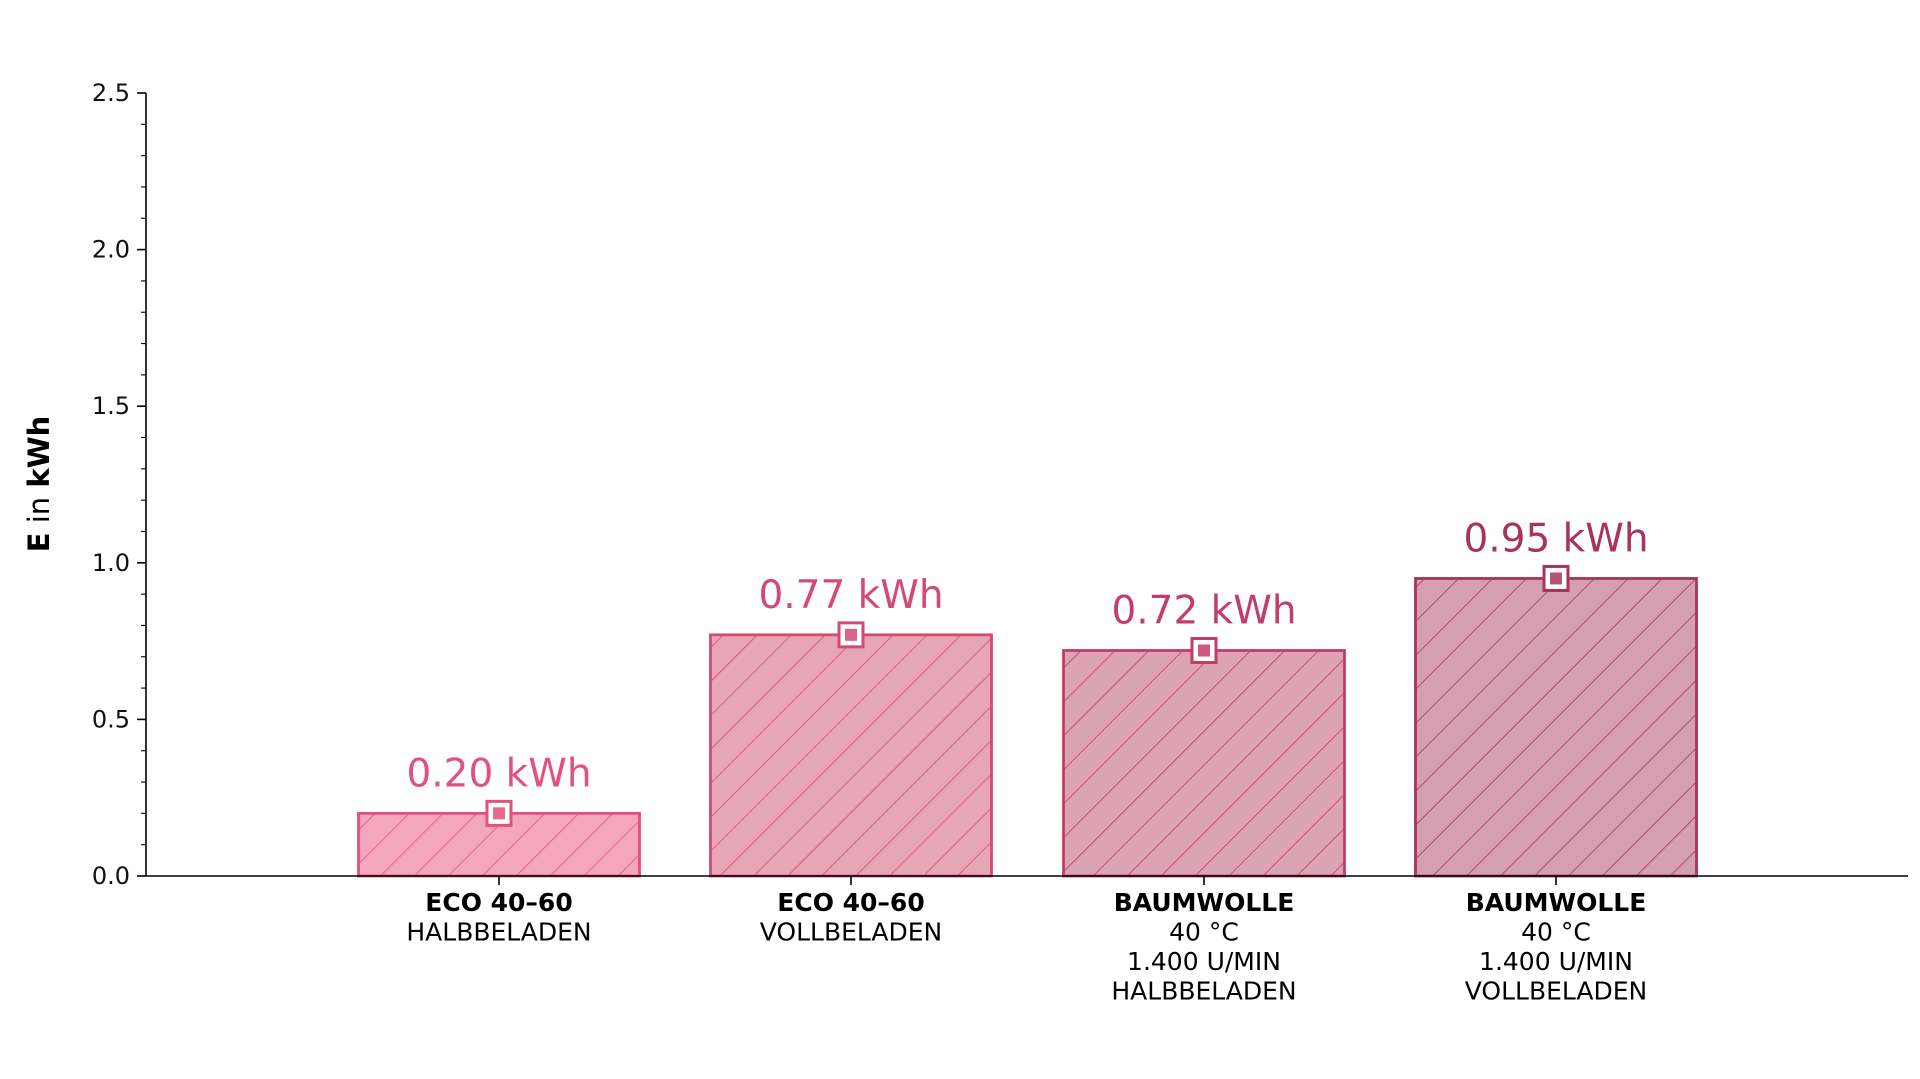 The width and height of the screenshot is (1920, 1079). What do you see at coordinates (850, 595) in the screenshot?
I see `value-label-2: 0.77 kWh` at bounding box center [850, 595].